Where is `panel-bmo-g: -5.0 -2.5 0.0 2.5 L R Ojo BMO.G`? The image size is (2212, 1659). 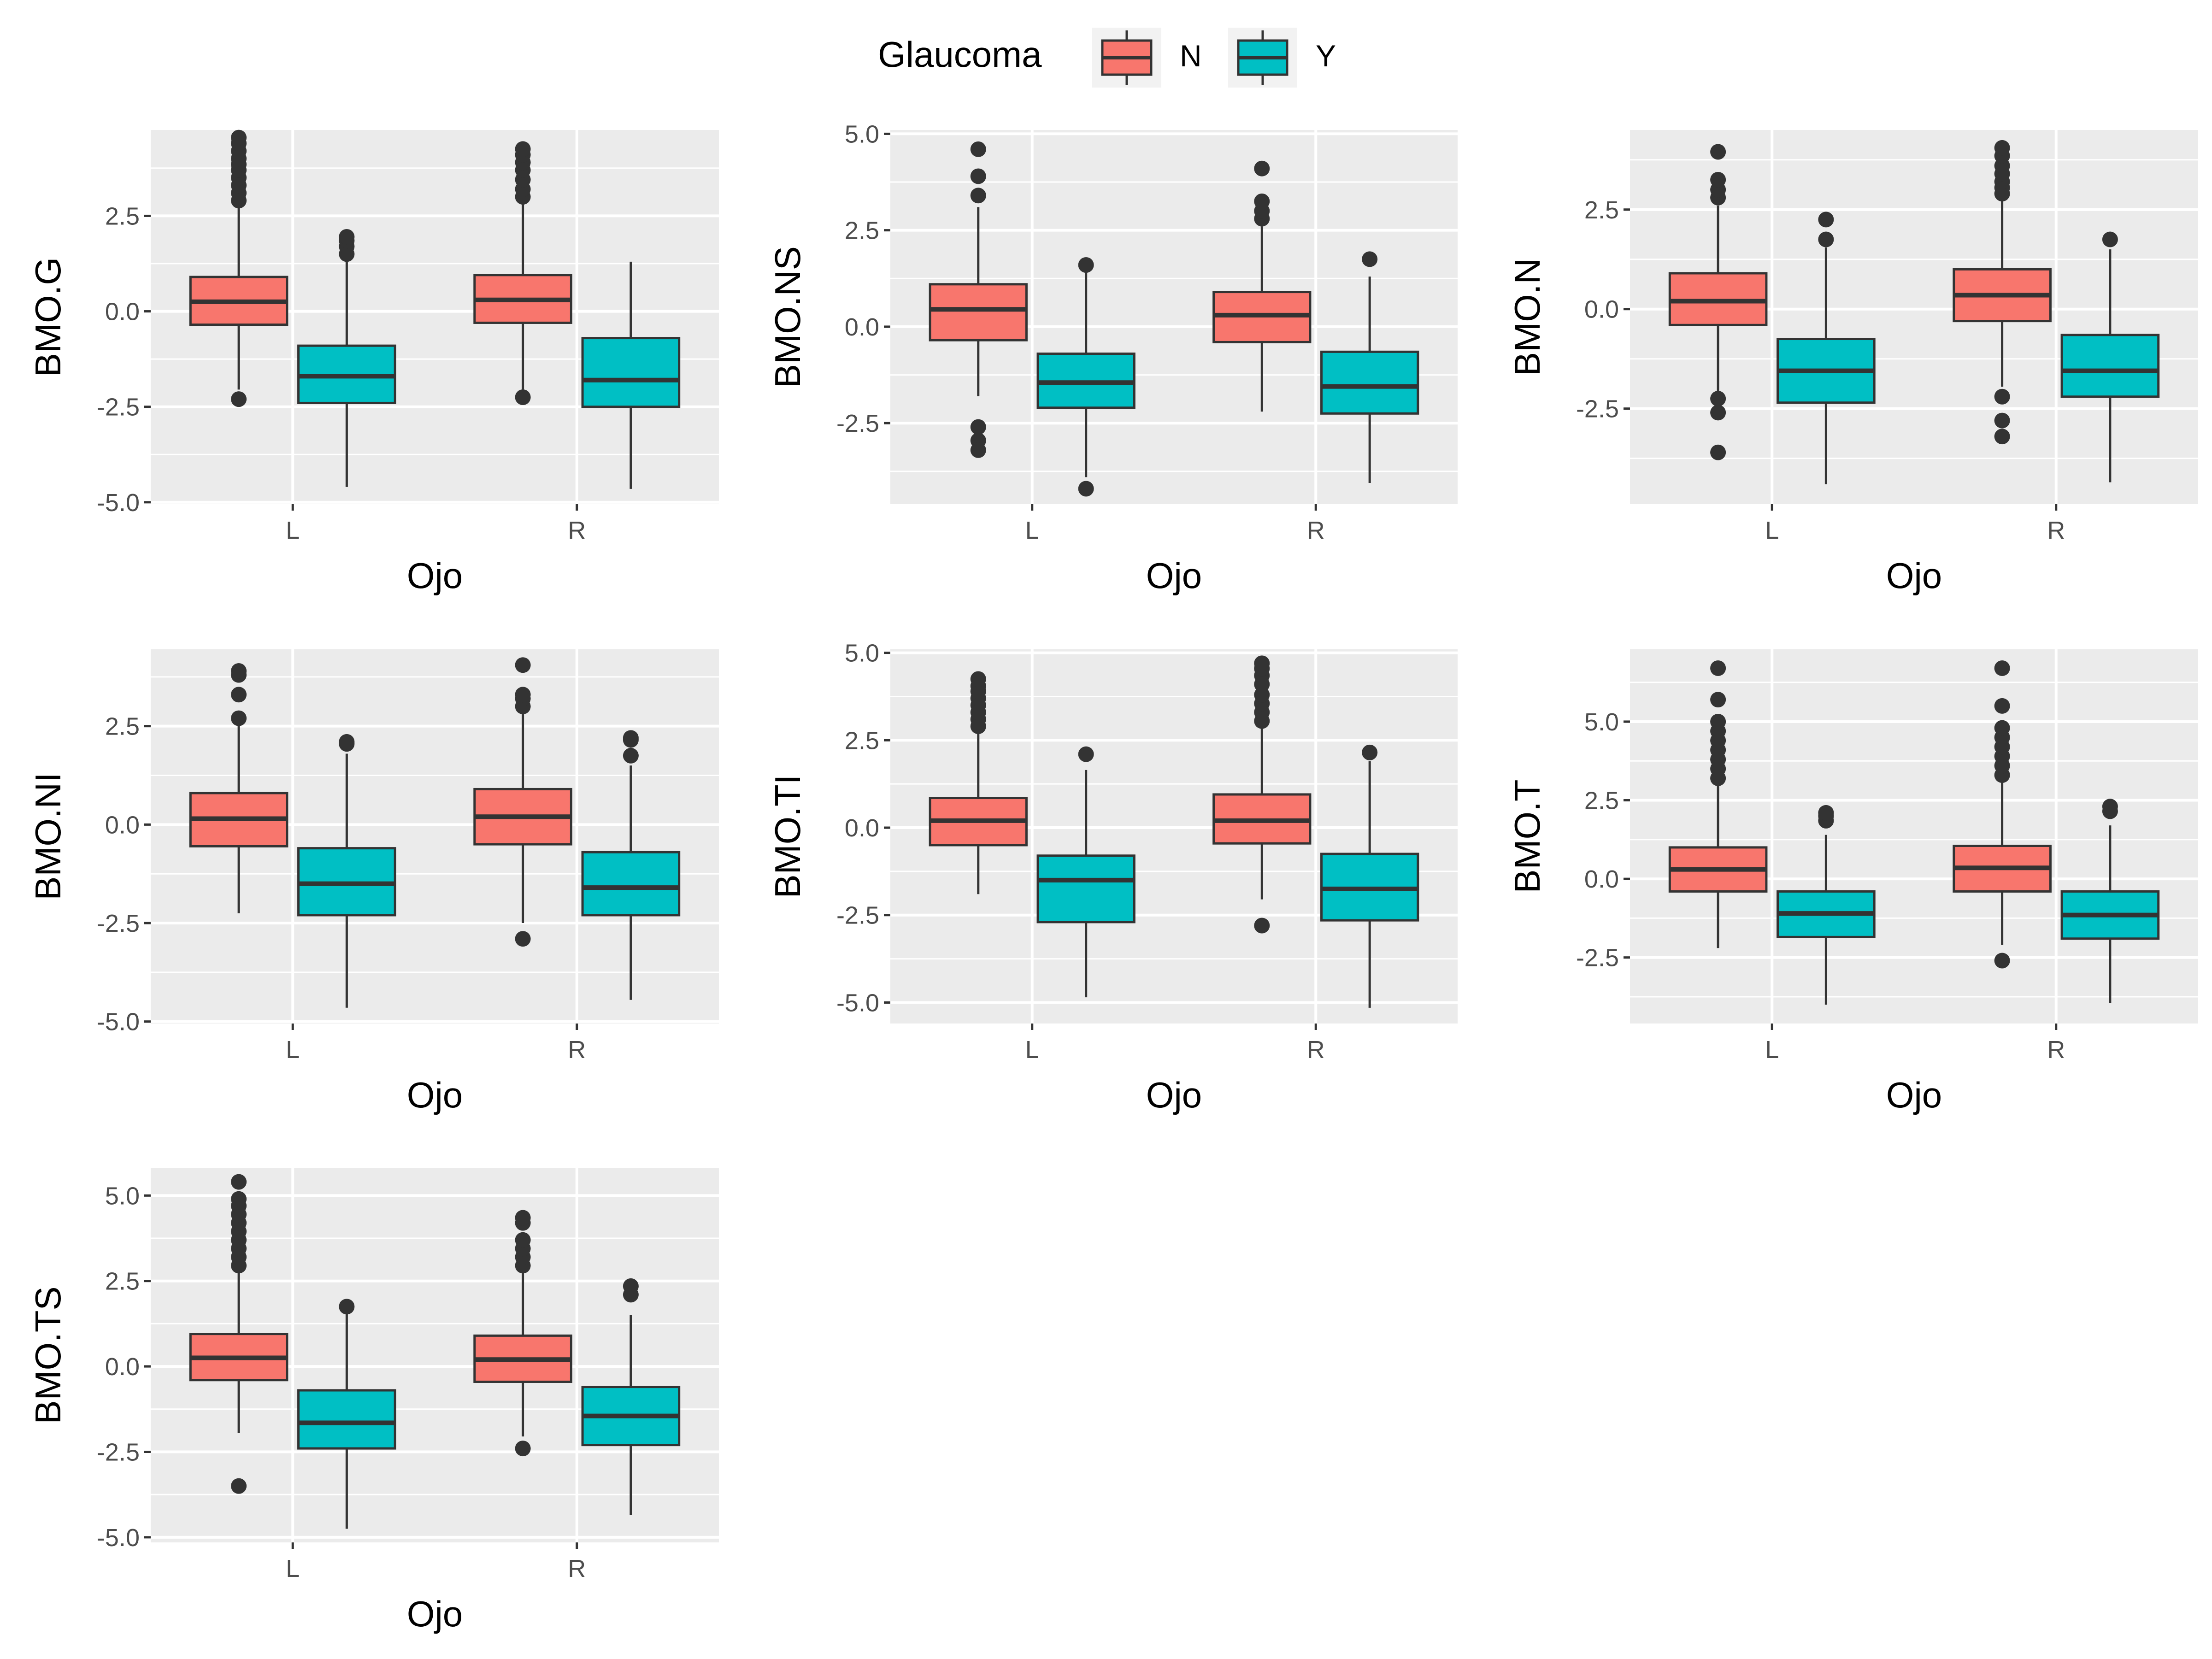
panel-bmo-g: -5.0 -2.5 0.0 2.5 L R Ojo BMO.G is located at coordinates (373, 362).